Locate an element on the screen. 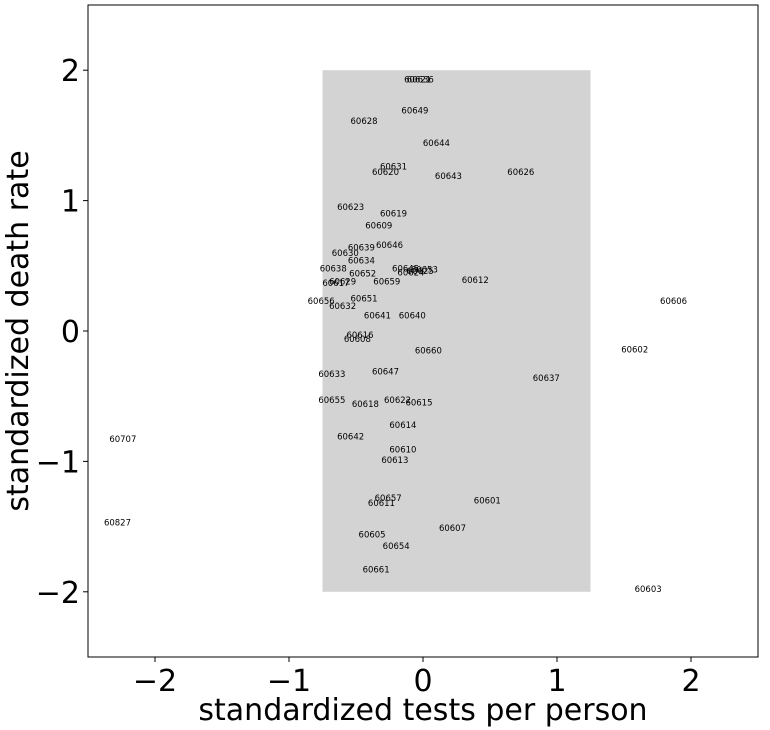 Image resolution: width=770 pixels, height=730 pixels. point-label: 60617 is located at coordinates (335, 284).